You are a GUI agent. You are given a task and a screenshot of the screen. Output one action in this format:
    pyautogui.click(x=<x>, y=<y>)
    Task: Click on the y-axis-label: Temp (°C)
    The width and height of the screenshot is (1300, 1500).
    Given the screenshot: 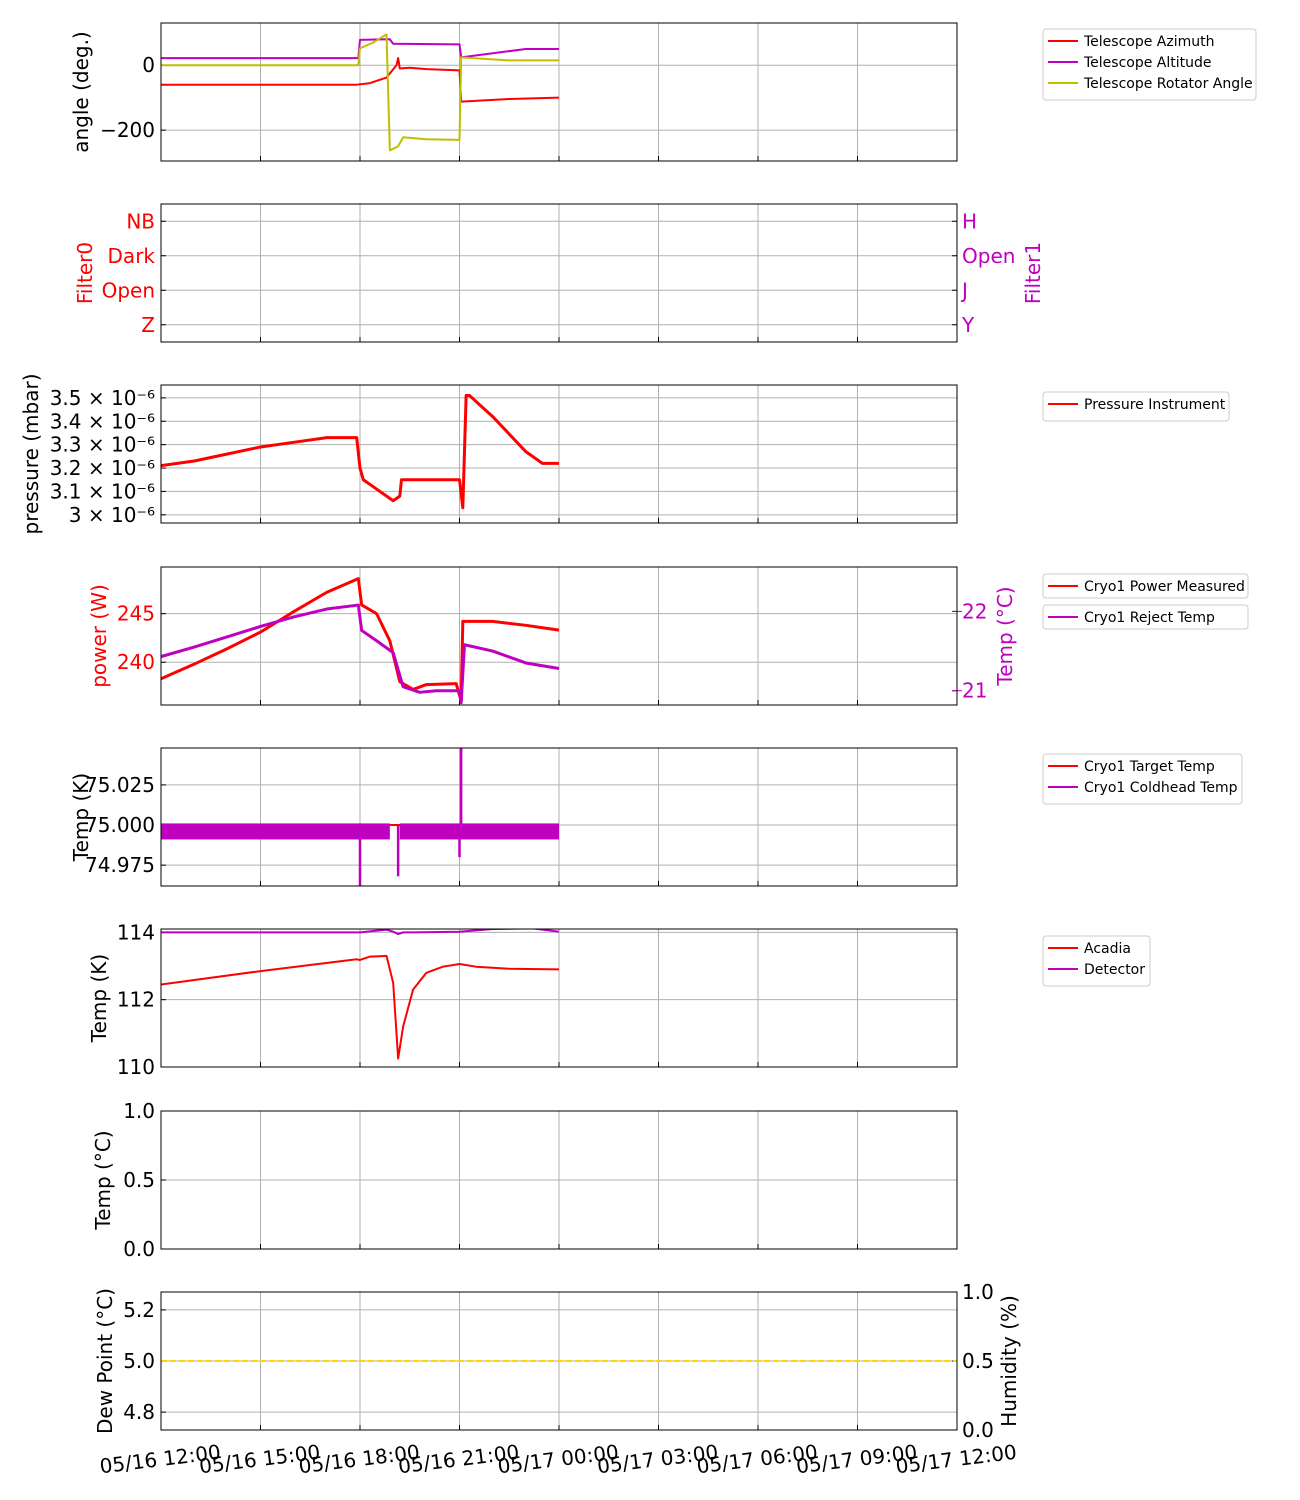 What is the action you would take?
    pyautogui.click(x=103, y=1180)
    